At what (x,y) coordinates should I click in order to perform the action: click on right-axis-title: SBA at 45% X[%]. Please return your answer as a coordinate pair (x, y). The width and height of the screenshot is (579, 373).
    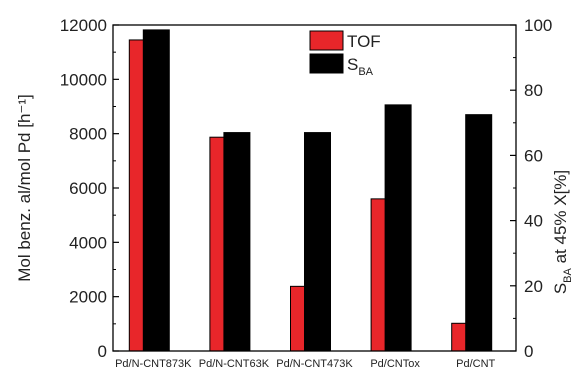
    Looking at the image, I should click on (562, 232).